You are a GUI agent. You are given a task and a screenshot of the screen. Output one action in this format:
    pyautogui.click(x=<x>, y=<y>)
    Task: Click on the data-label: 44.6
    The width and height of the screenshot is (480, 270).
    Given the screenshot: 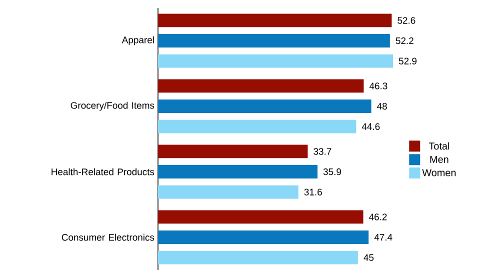 What is the action you would take?
    pyautogui.click(x=371, y=126)
    